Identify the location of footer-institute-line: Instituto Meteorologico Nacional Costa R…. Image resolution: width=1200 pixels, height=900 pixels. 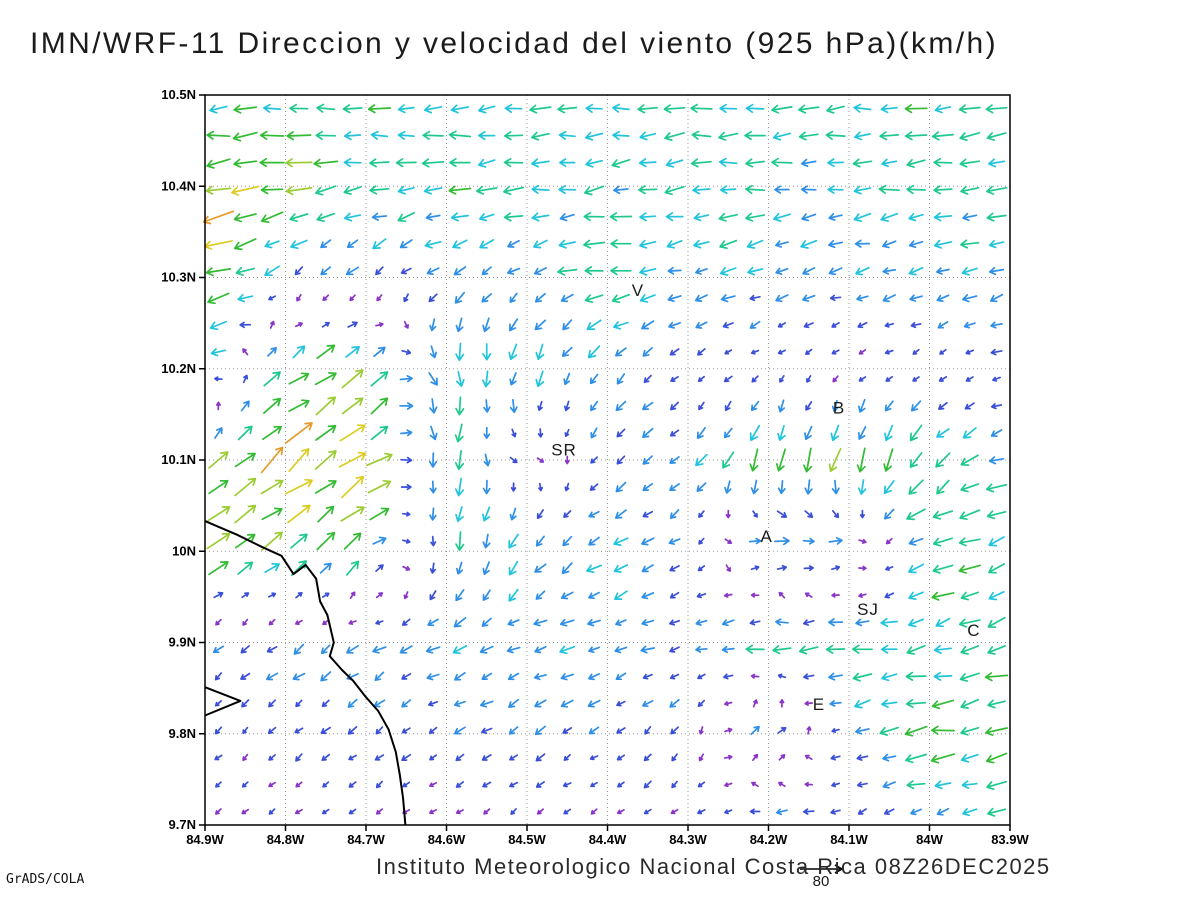
(713, 866).